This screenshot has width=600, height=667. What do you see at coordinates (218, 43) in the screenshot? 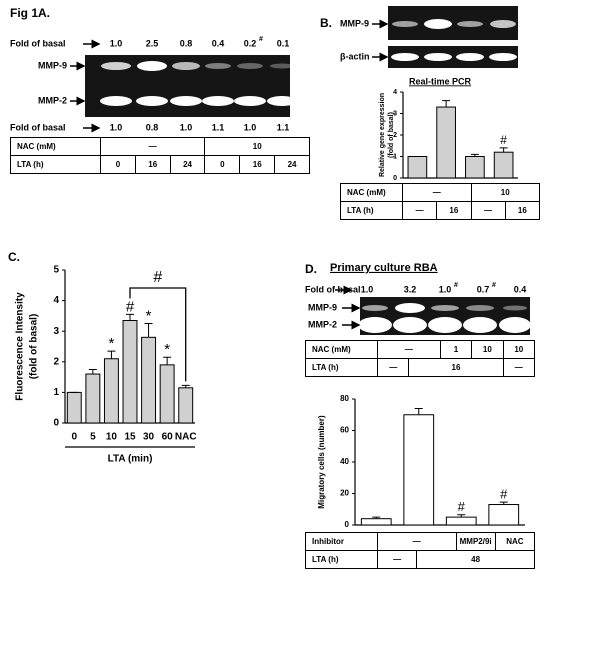
I see `fold-value: 0.4` at bounding box center [218, 43].